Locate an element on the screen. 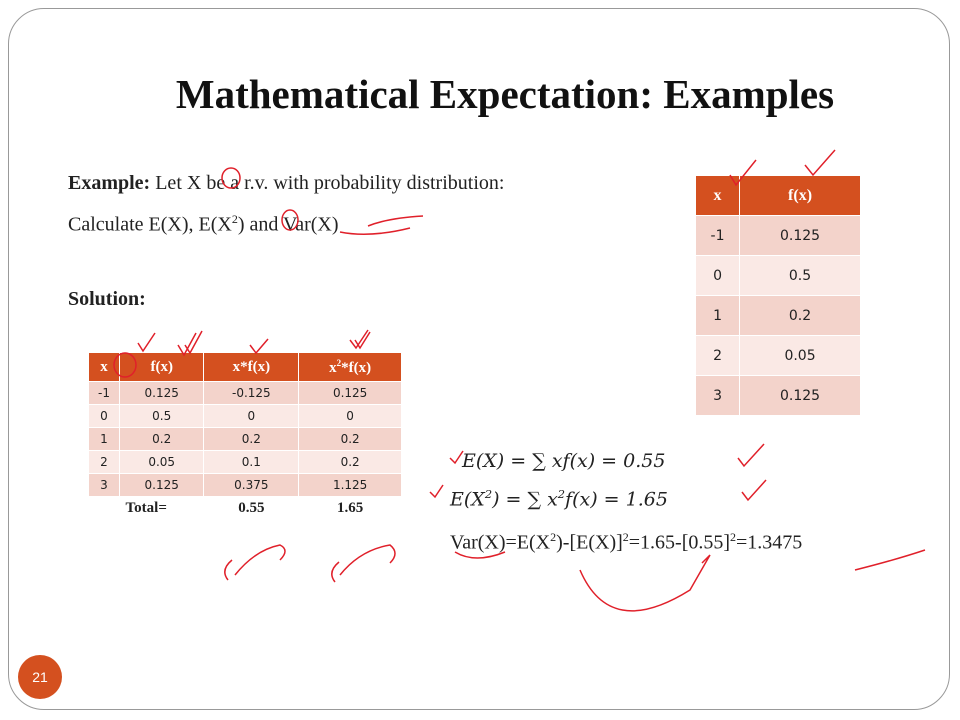  total-cell: 0.55 is located at coordinates (251, 508).